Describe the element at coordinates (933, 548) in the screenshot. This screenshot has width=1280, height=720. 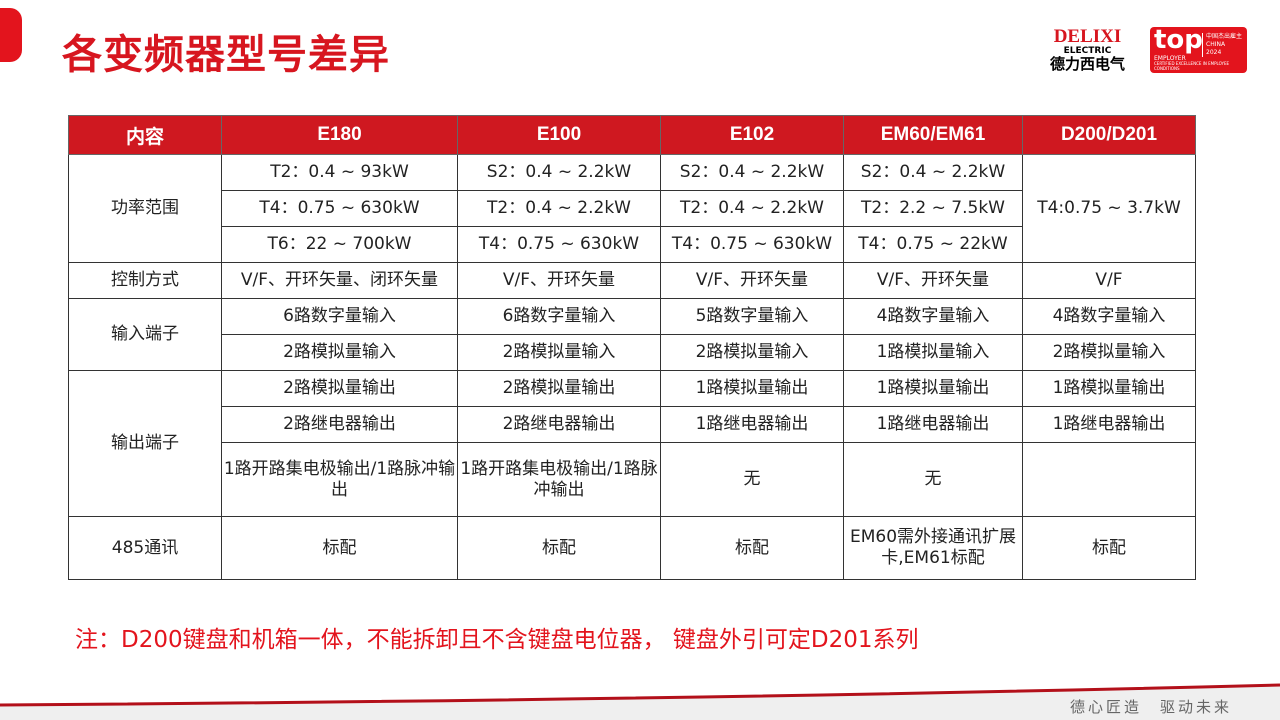
I see `cell: EM60需外接通讯扩展卡,EM61标配` at that location.